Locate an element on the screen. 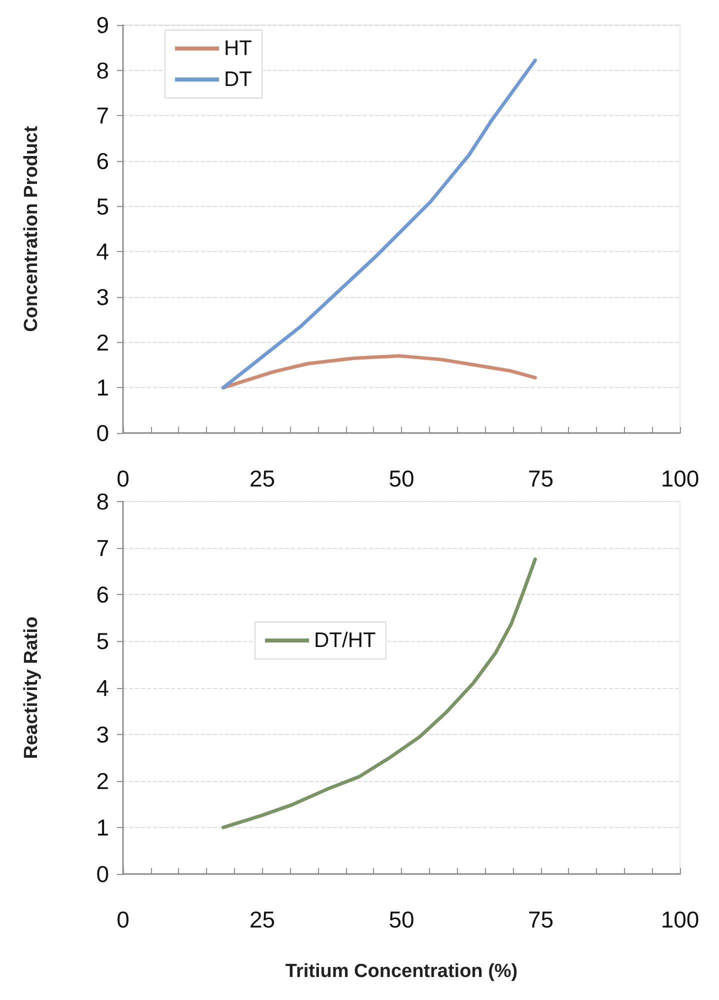 This screenshot has height=1000, width=719. y-tick-label: 9 is located at coordinates (102, 25).